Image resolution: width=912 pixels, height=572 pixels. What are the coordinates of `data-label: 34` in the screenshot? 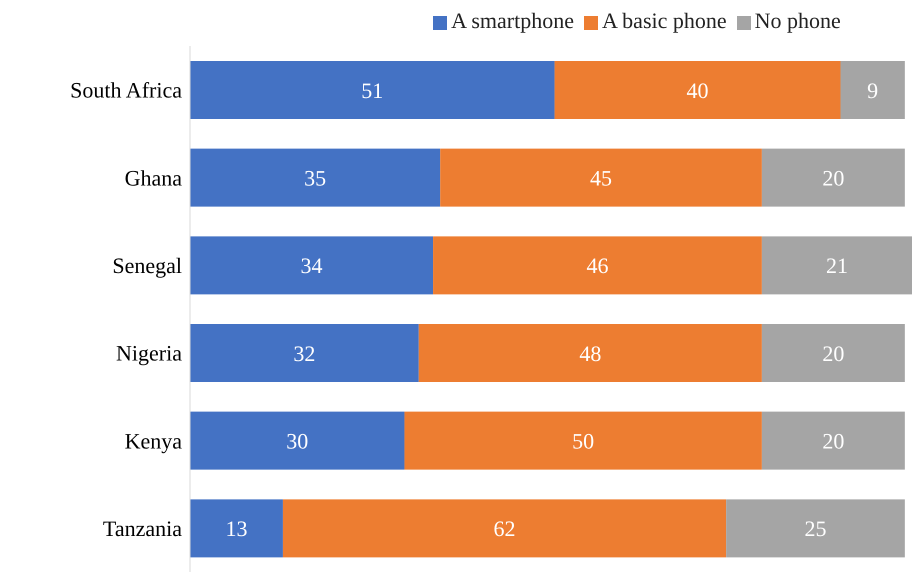 It's located at (311, 265).